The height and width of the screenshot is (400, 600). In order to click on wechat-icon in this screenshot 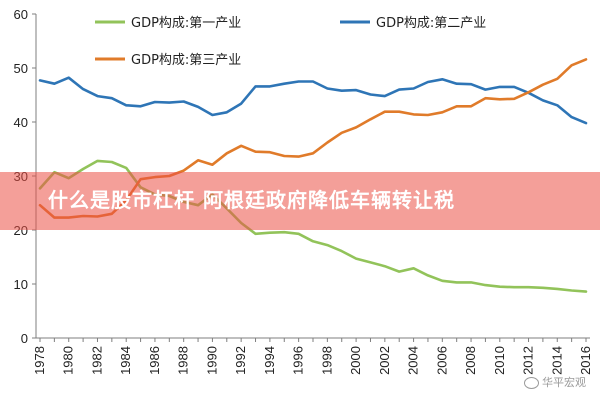, I will do `click(531, 383)`.